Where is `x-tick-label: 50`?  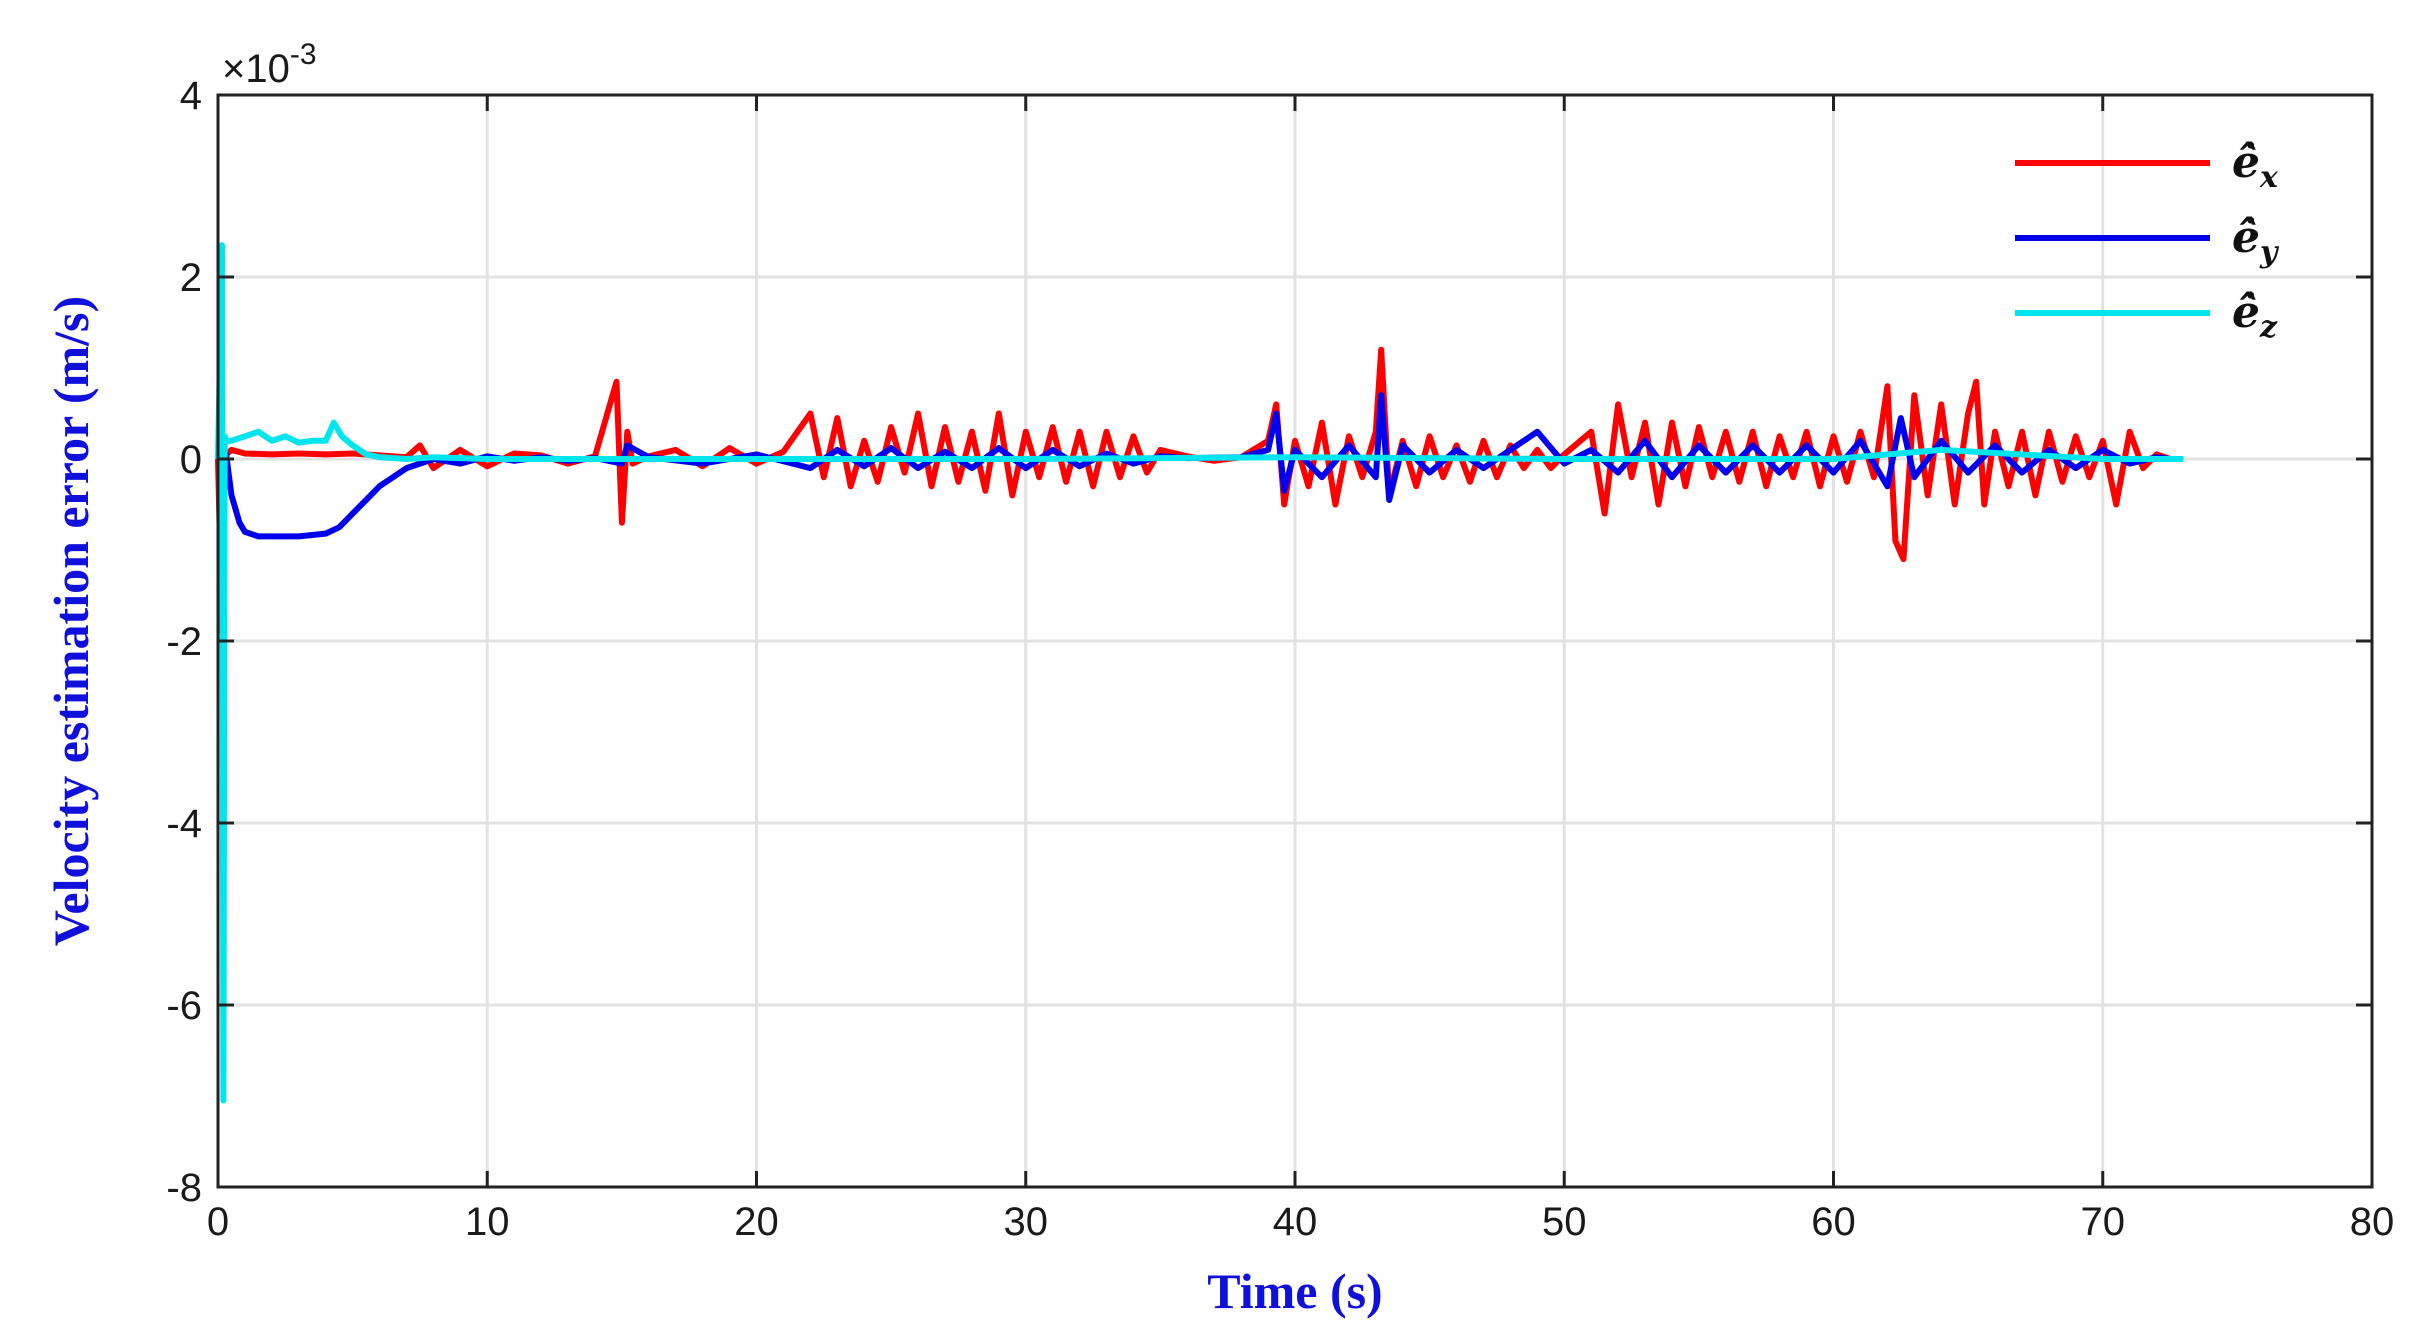
x-tick-label: 50 is located at coordinates (1564, 1222).